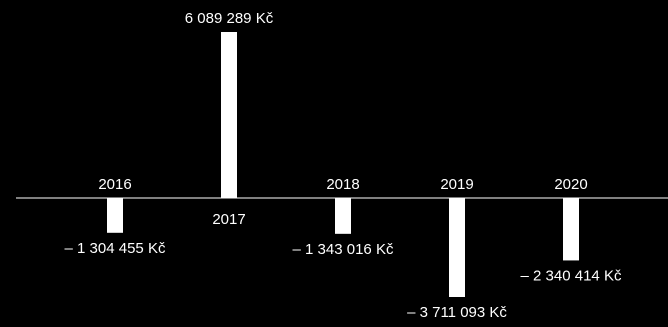 The width and height of the screenshot is (668, 327). What do you see at coordinates (343, 216) in the screenshot?
I see `bar-2018` at bounding box center [343, 216].